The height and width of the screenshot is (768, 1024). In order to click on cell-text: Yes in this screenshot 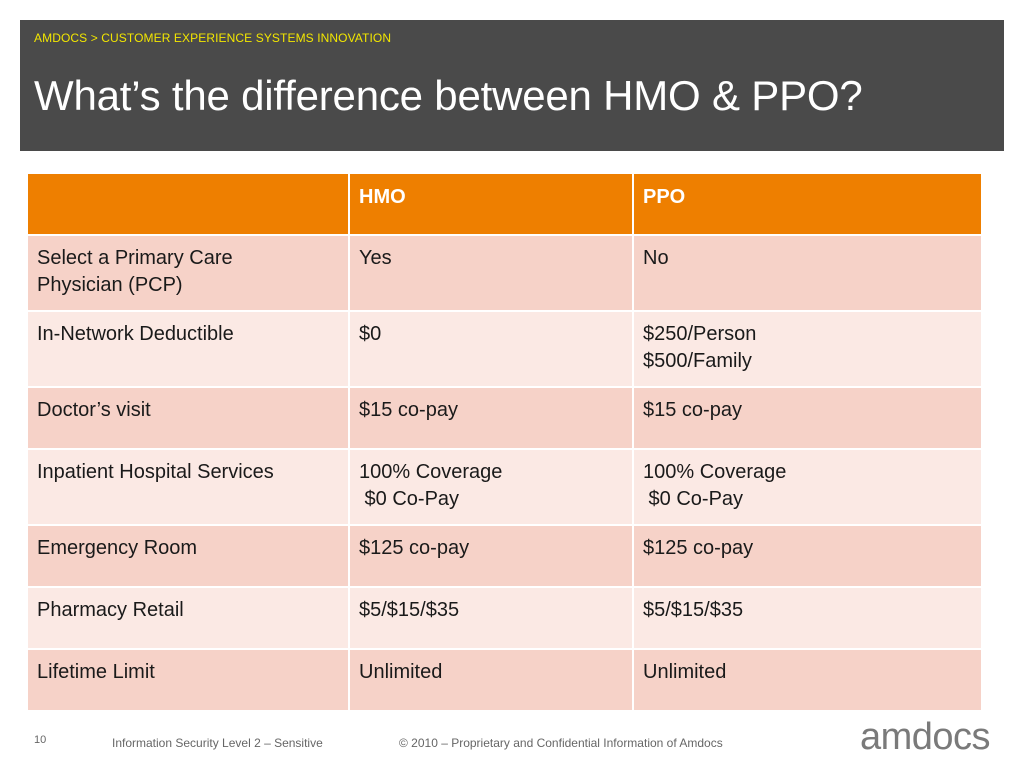, I will do `click(375, 258)`.